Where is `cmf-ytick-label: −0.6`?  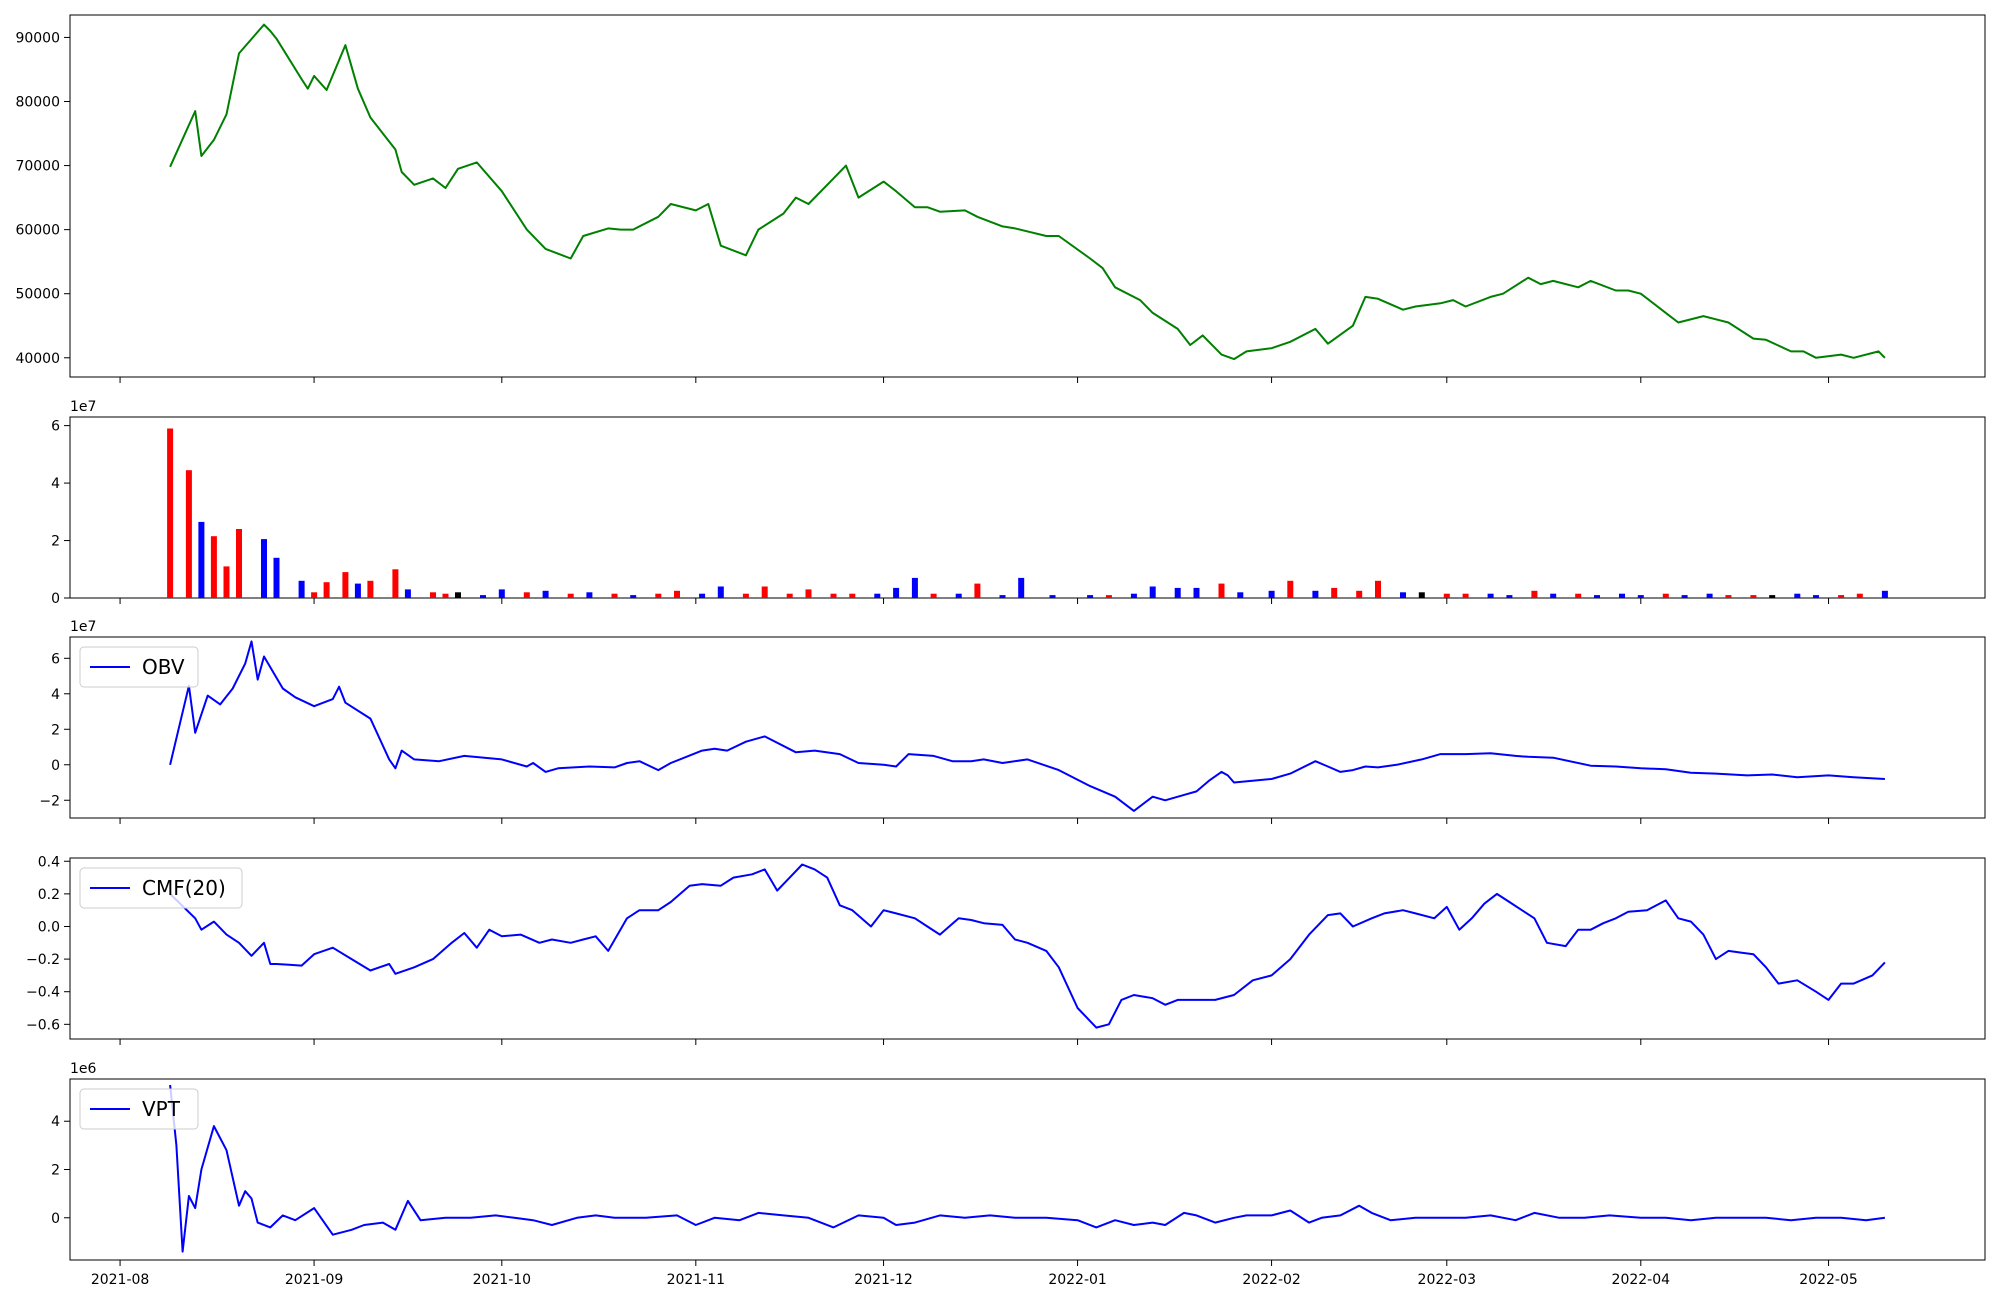
cmf-ytick-label: −0.6 is located at coordinates (43, 1025).